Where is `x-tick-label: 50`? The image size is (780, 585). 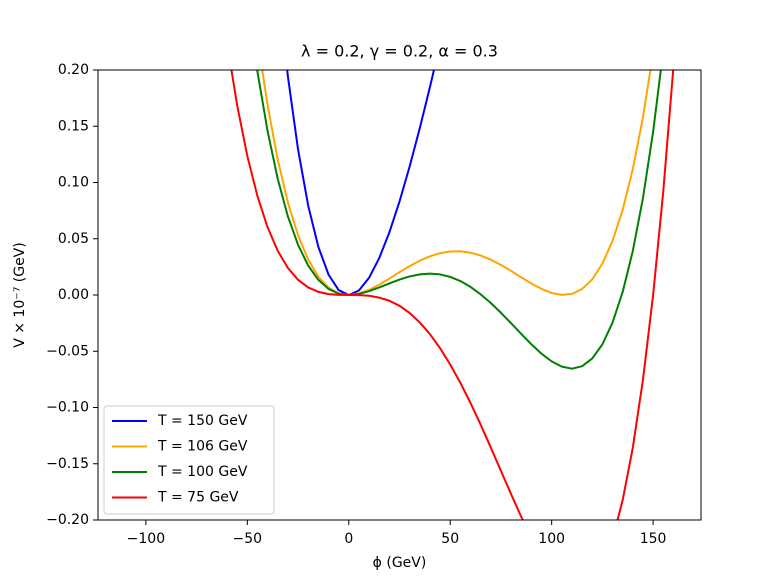 x-tick-label: 50 is located at coordinates (450, 539).